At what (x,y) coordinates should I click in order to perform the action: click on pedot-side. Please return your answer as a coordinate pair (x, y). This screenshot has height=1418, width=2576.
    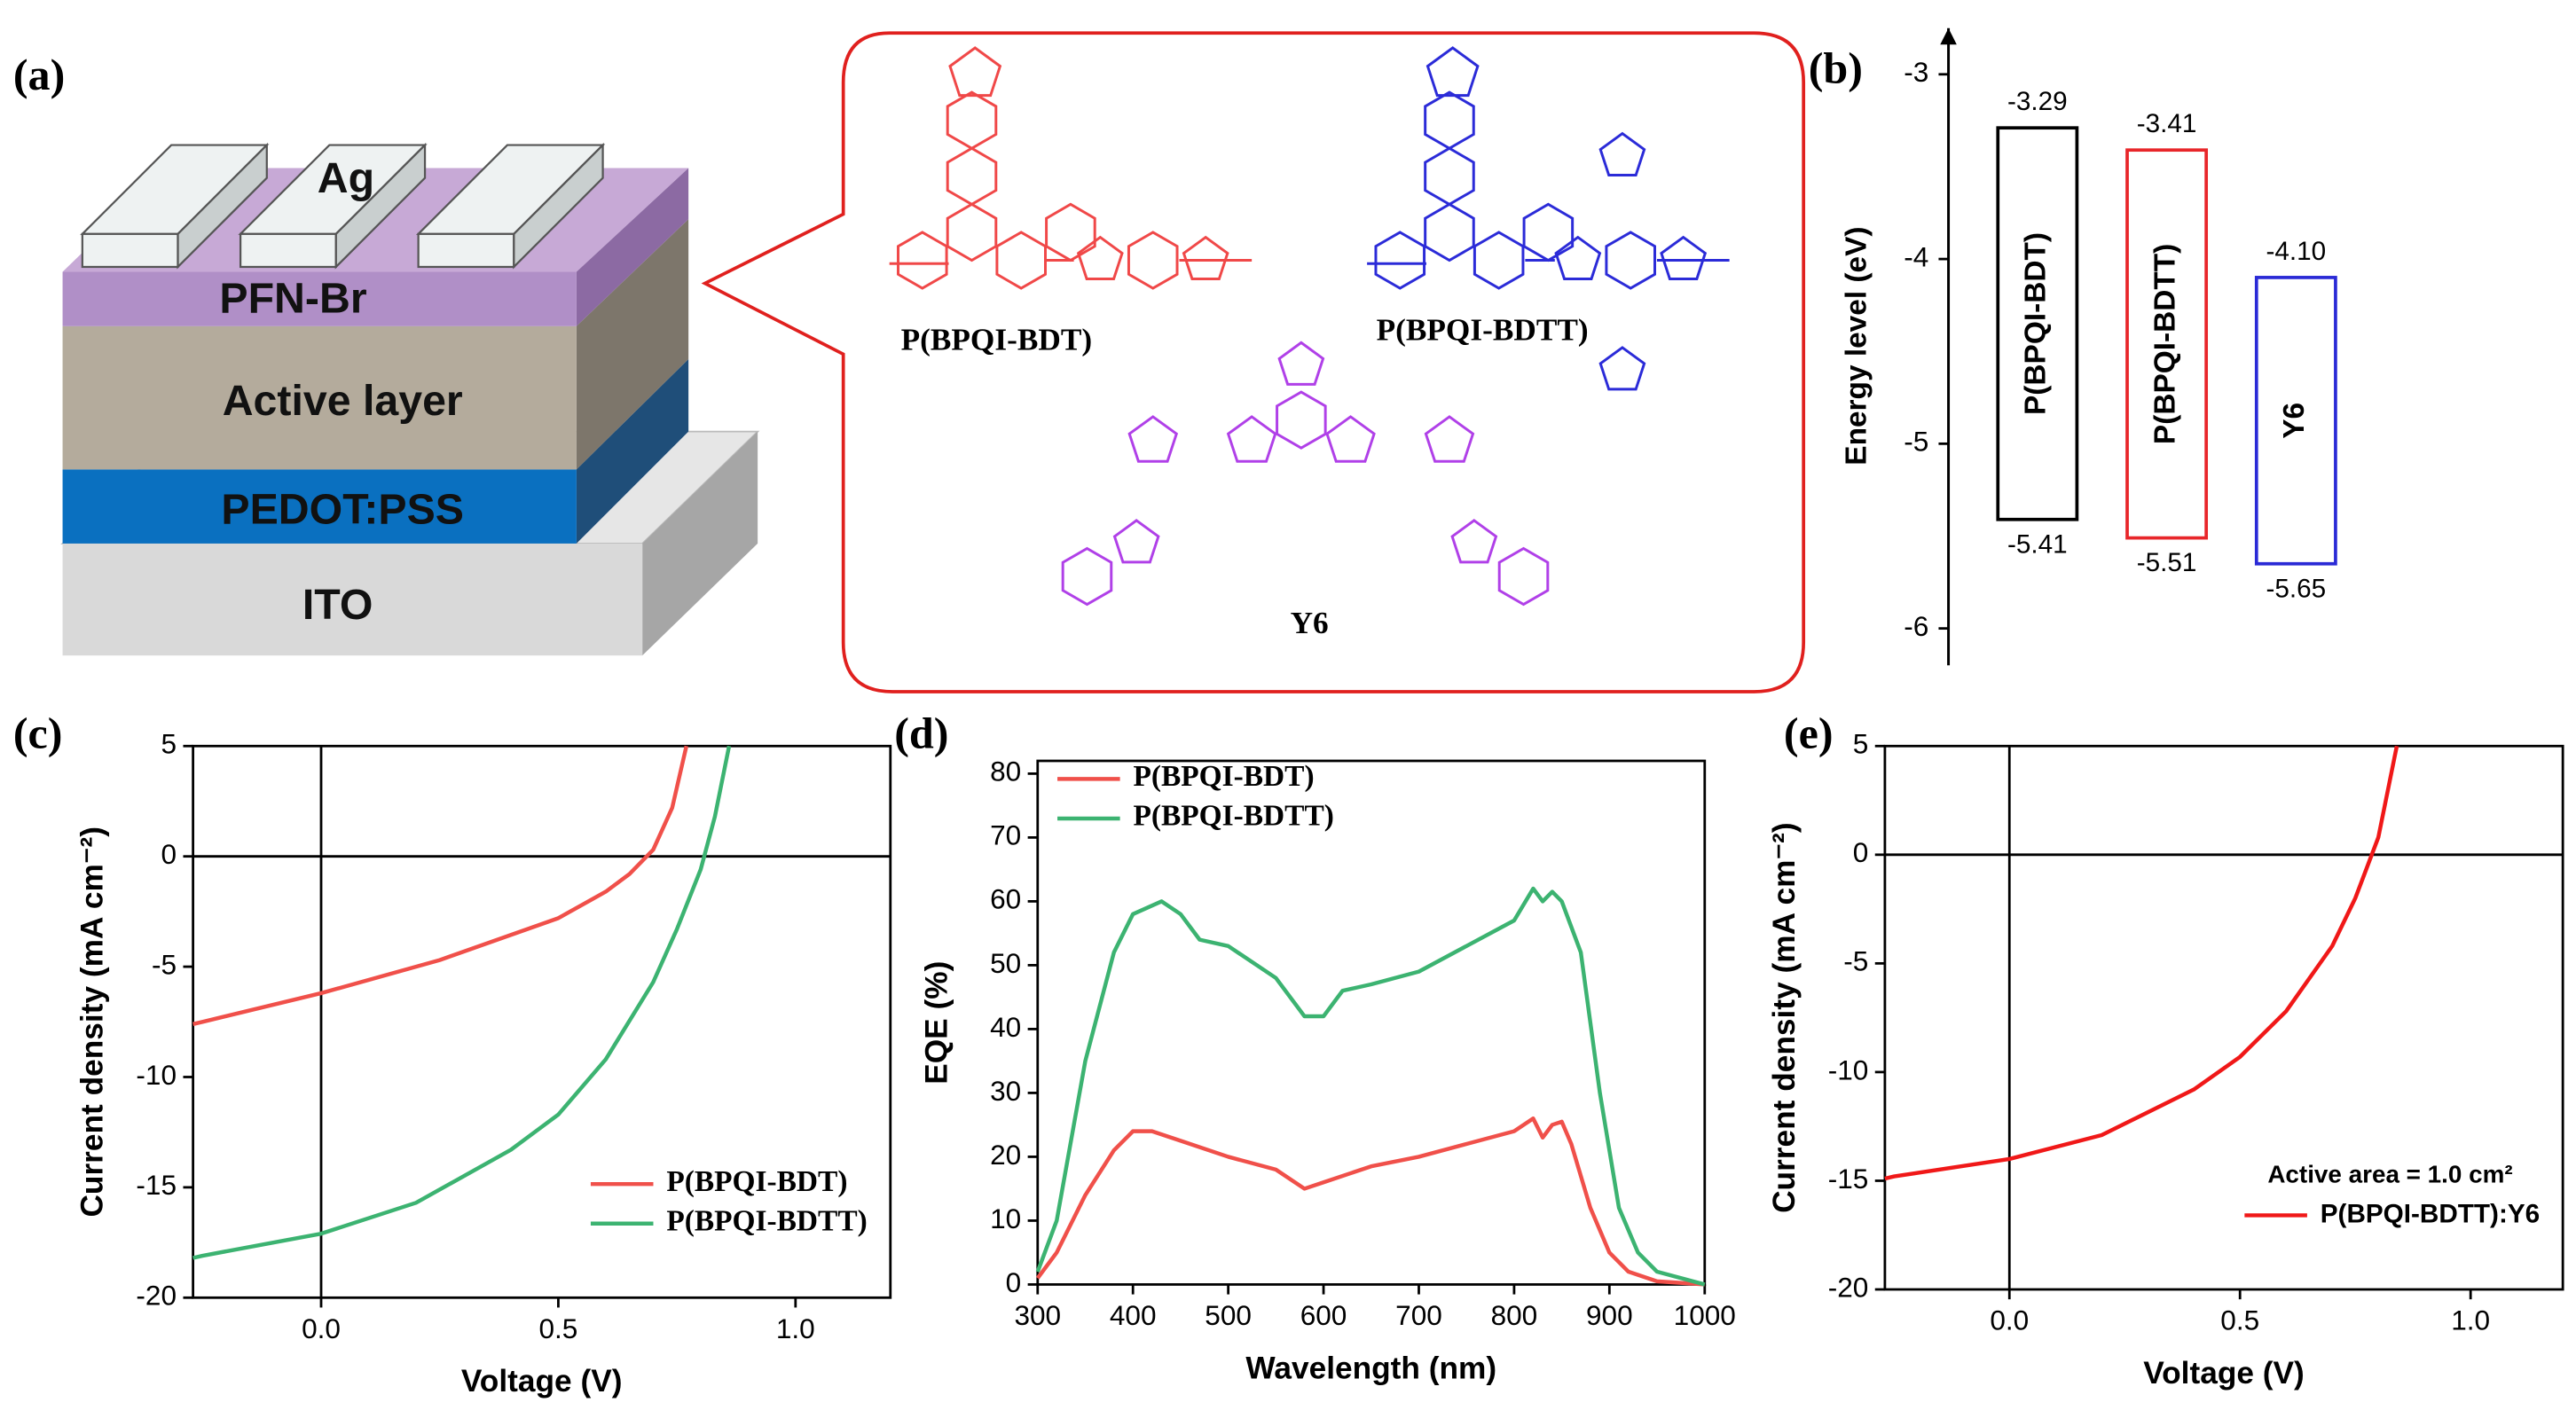
    Looking at the image, I should click on (632, 451).